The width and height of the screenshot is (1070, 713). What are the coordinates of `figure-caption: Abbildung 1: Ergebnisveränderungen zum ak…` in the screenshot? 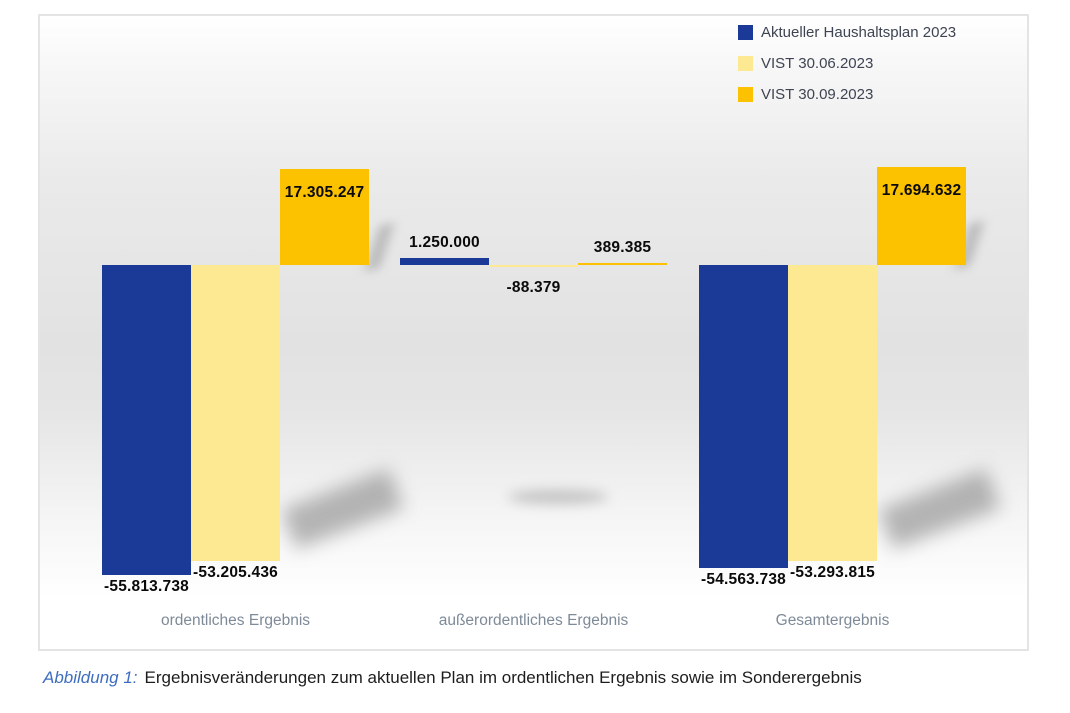 It's located at (452, 678).